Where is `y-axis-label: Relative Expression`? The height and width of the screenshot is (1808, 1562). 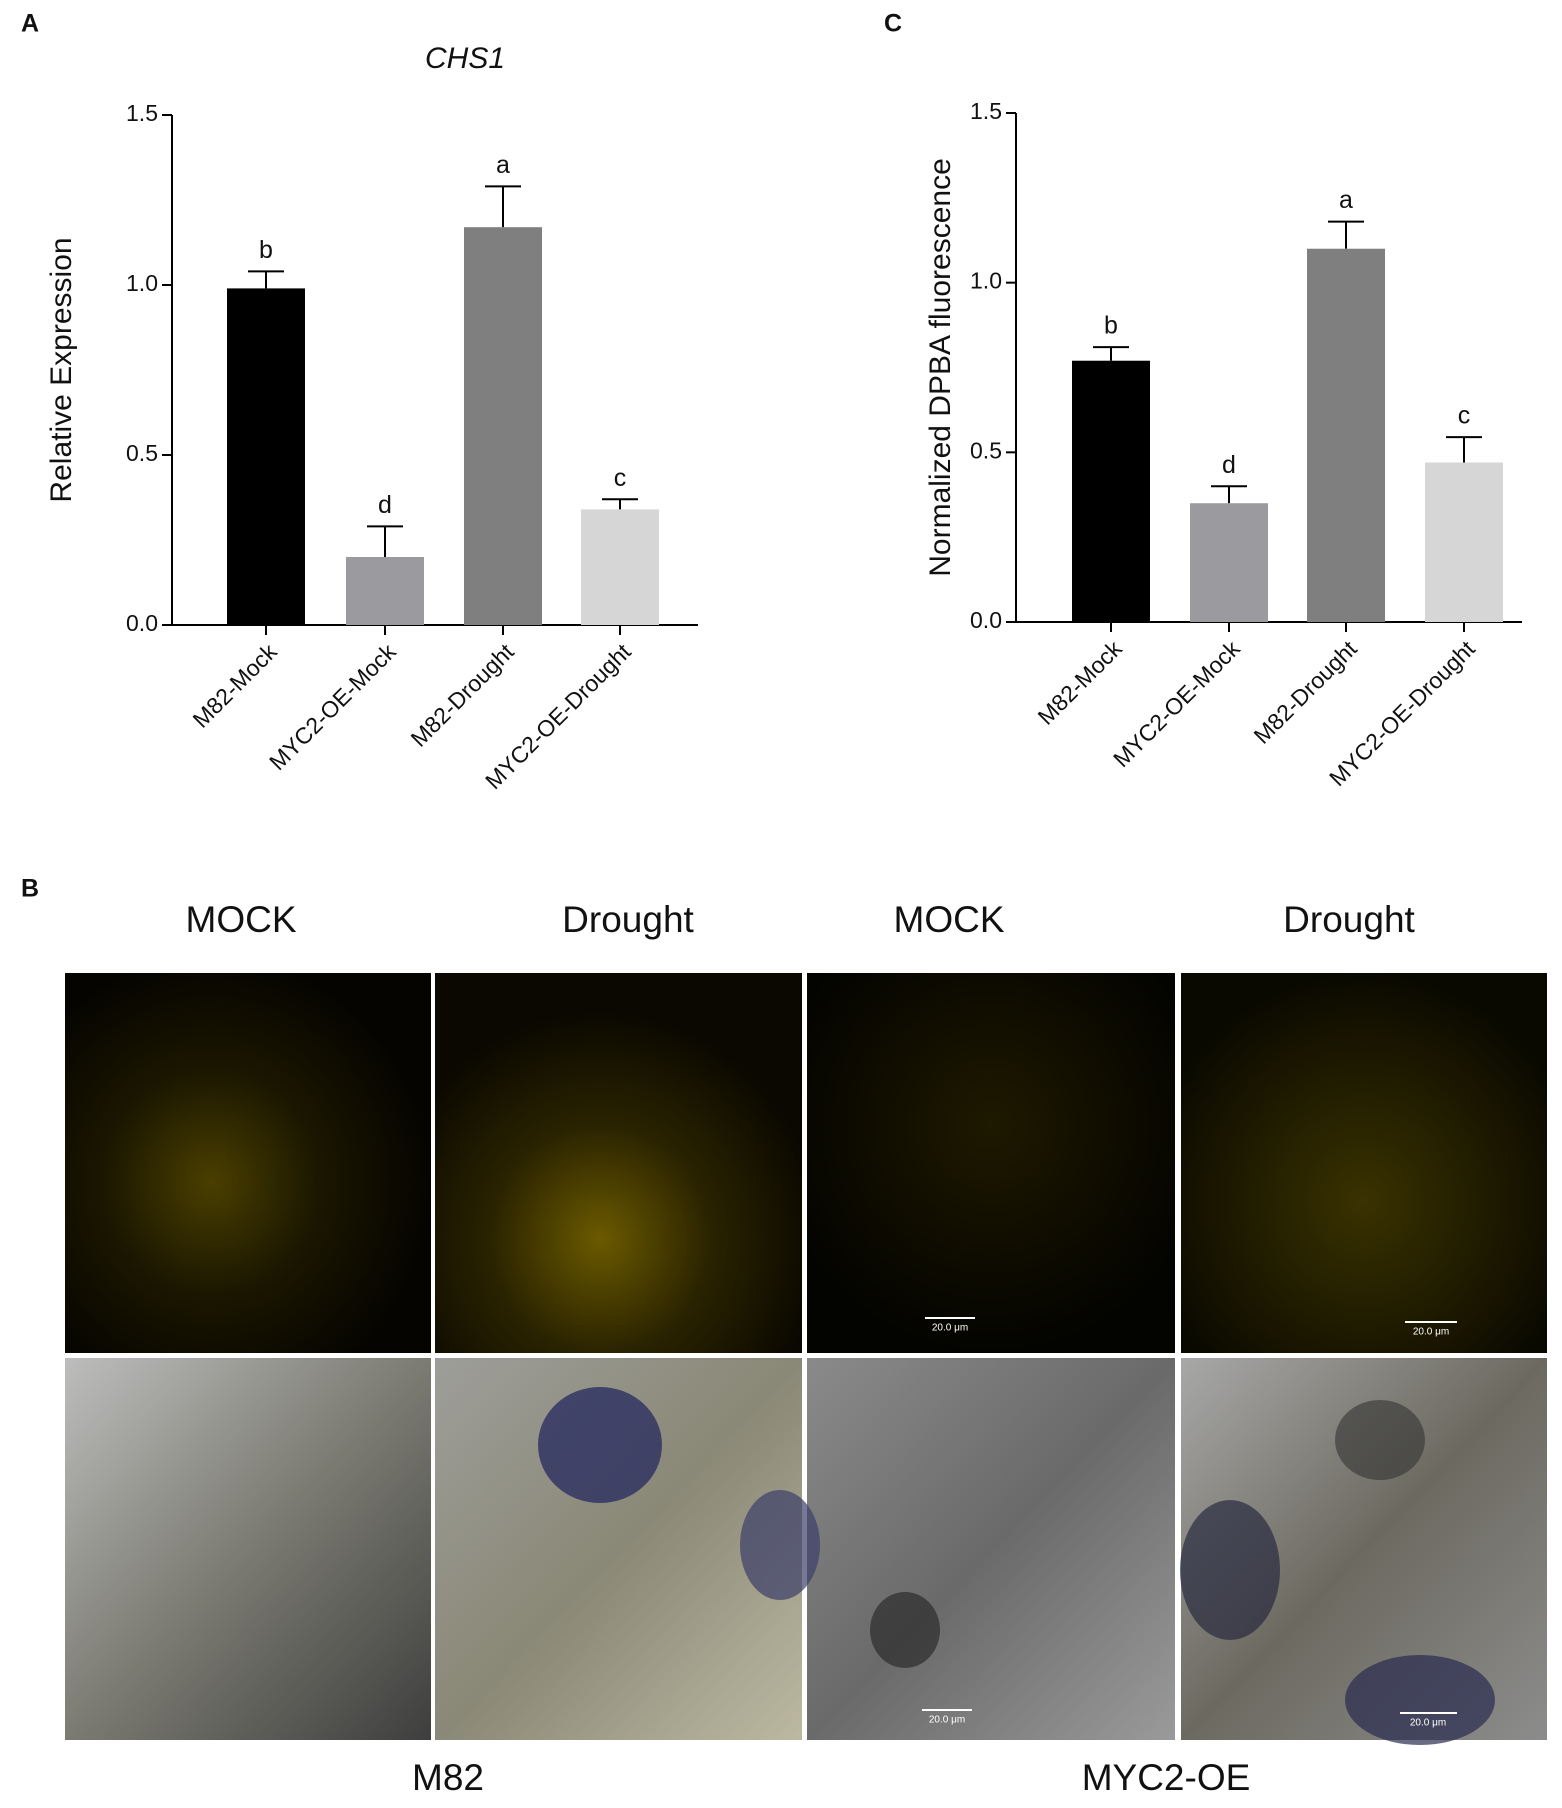 y-axis-label: Relative Expression is located at coordinates (61, 369).